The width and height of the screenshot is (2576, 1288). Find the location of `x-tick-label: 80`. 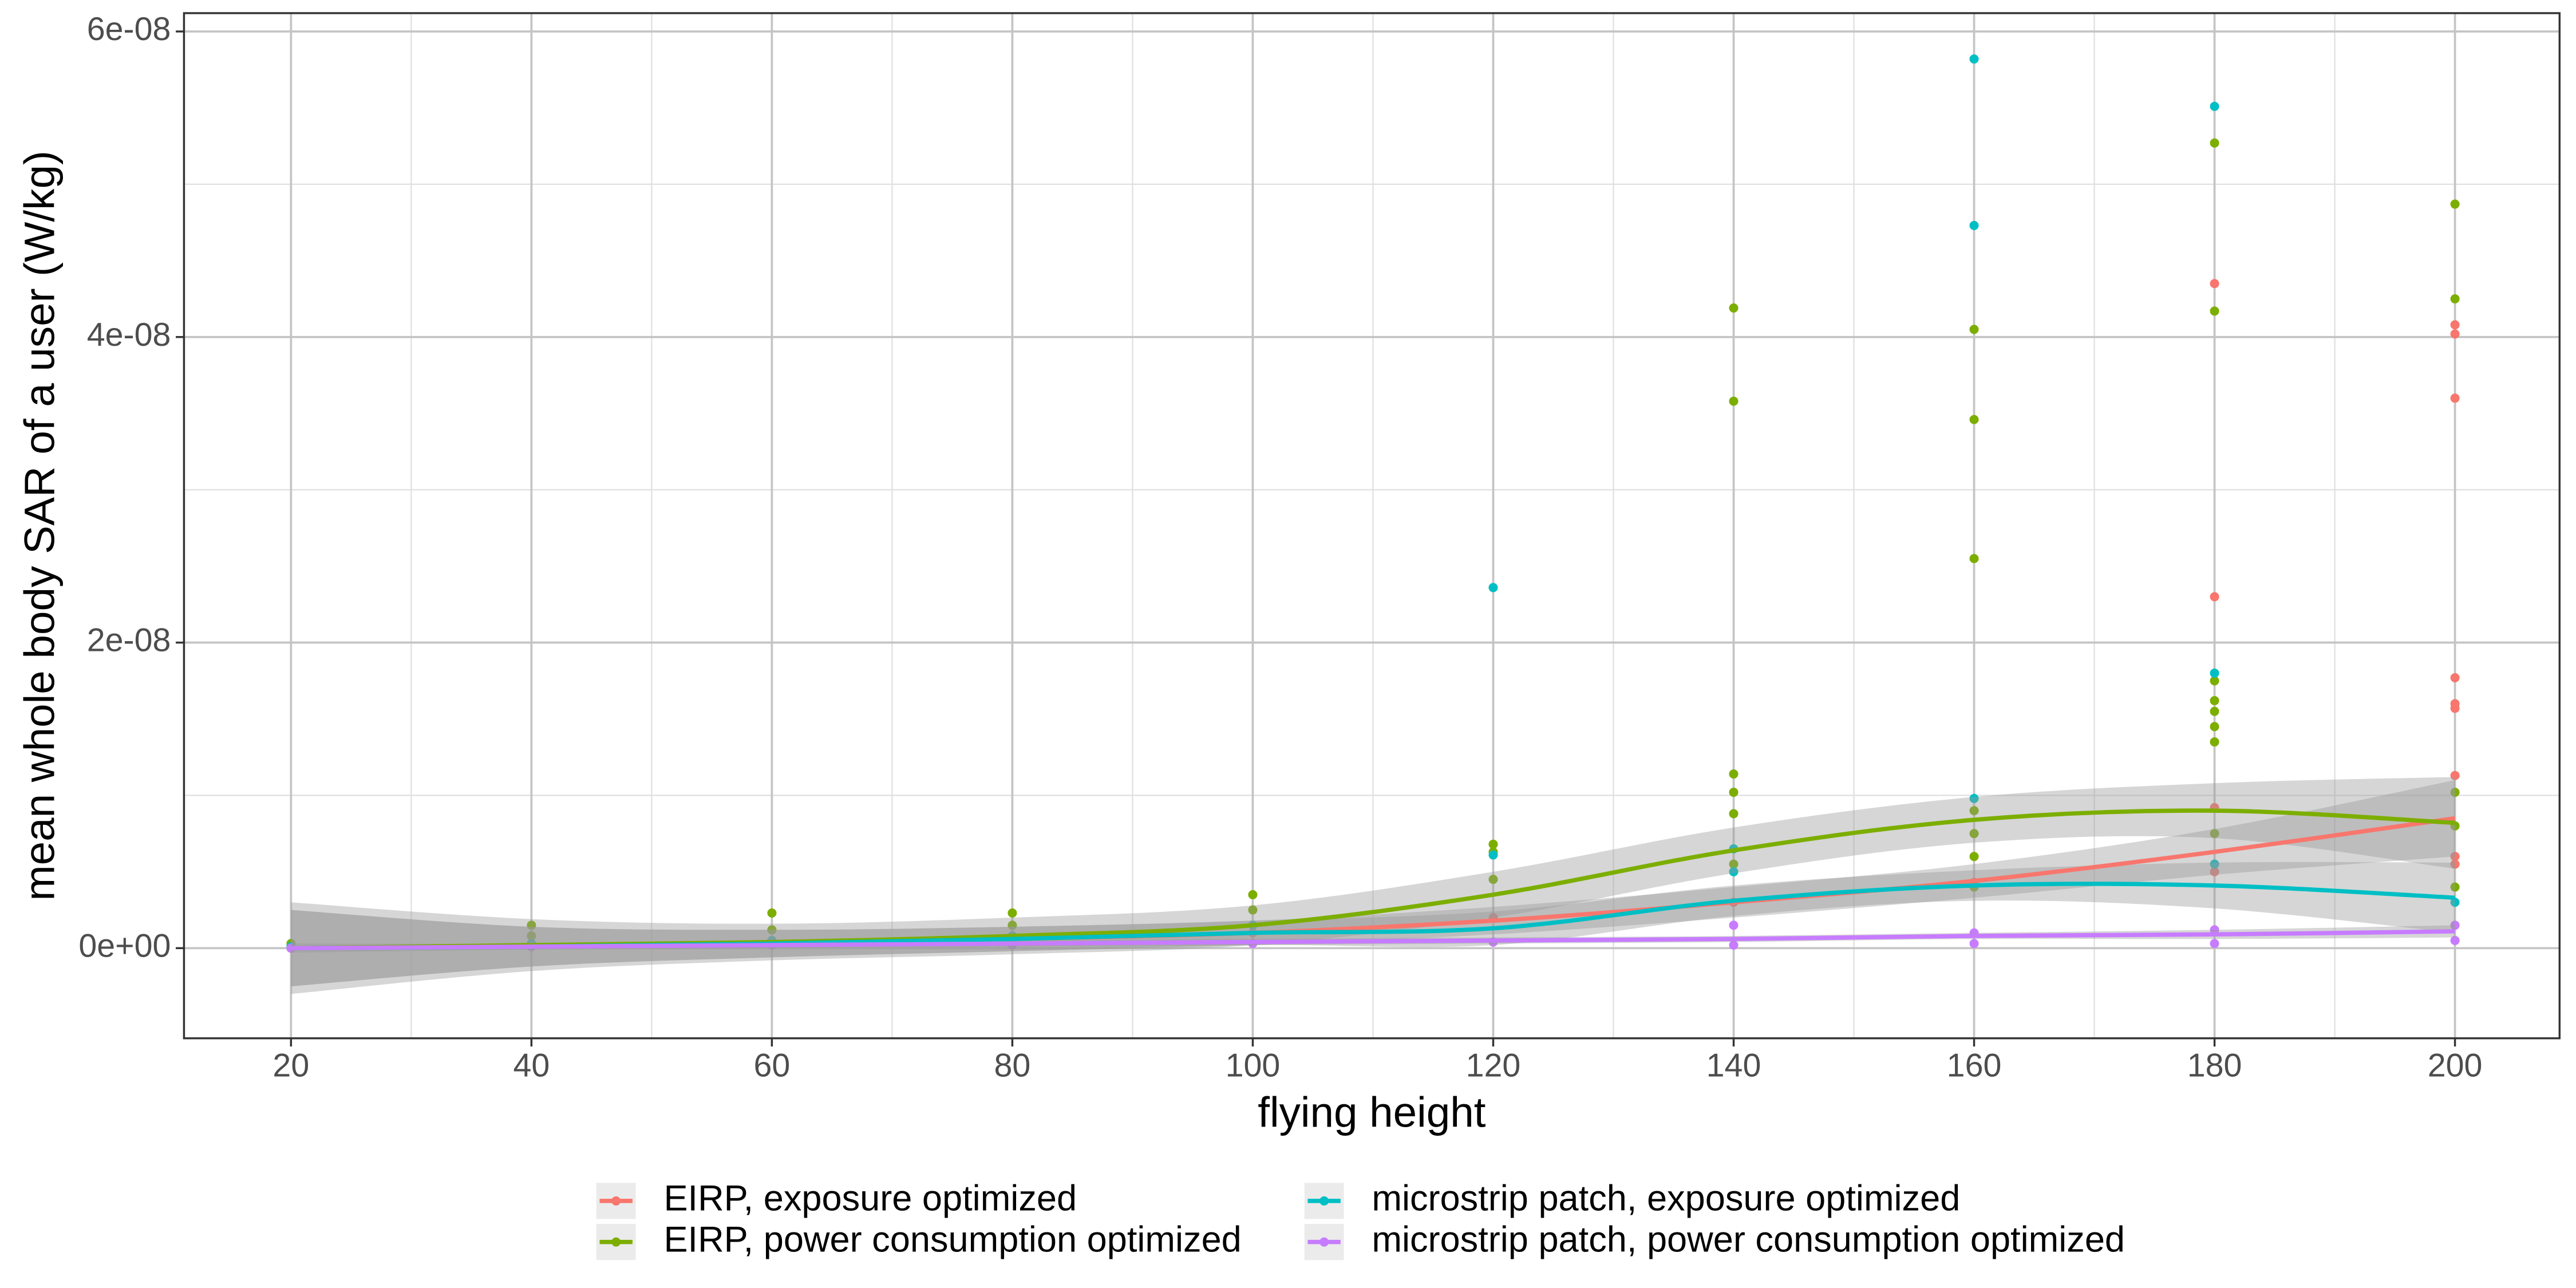

x-tick-label: 80 is located at coordinates (1012, 1066).